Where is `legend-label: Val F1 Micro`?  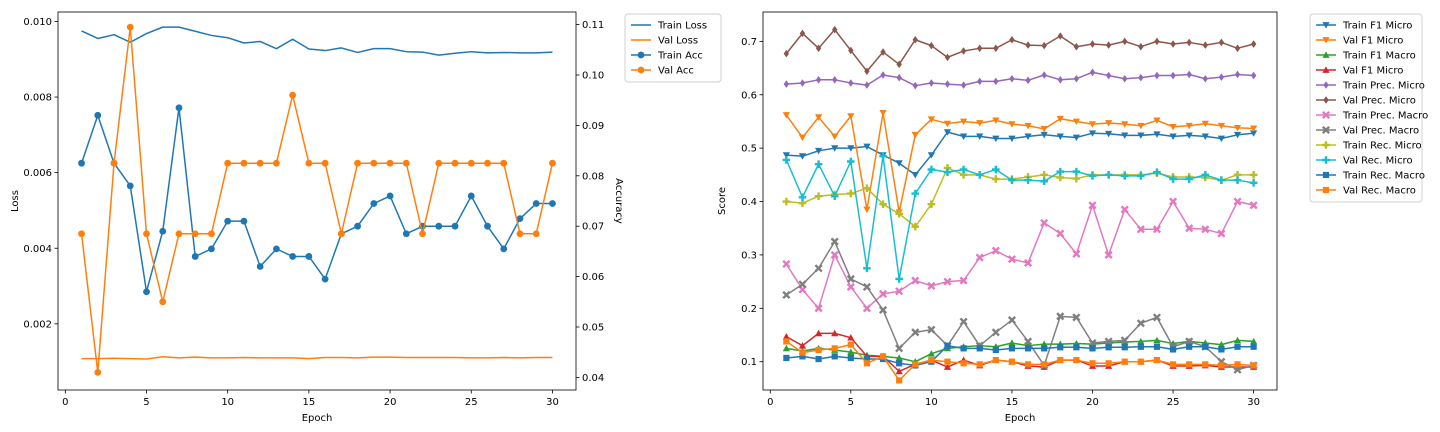
legend-label: Val F1 Micro is located at coordinates (1373, 71).